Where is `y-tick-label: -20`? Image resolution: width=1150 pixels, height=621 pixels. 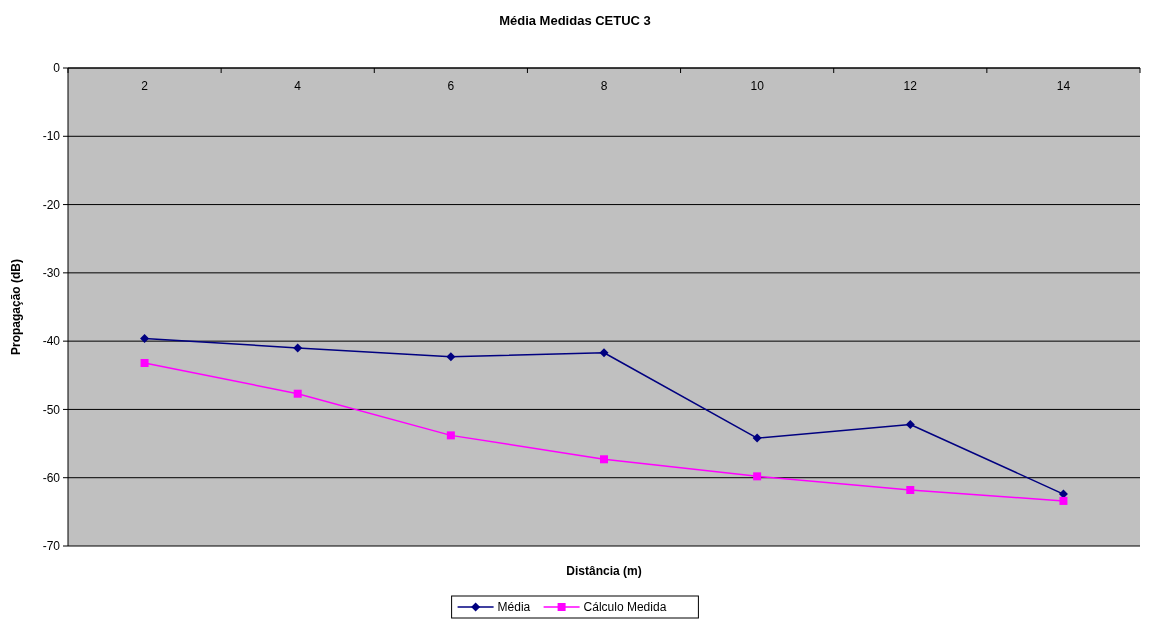
y-tick-label: -20 is located at coordinates (51, 204).